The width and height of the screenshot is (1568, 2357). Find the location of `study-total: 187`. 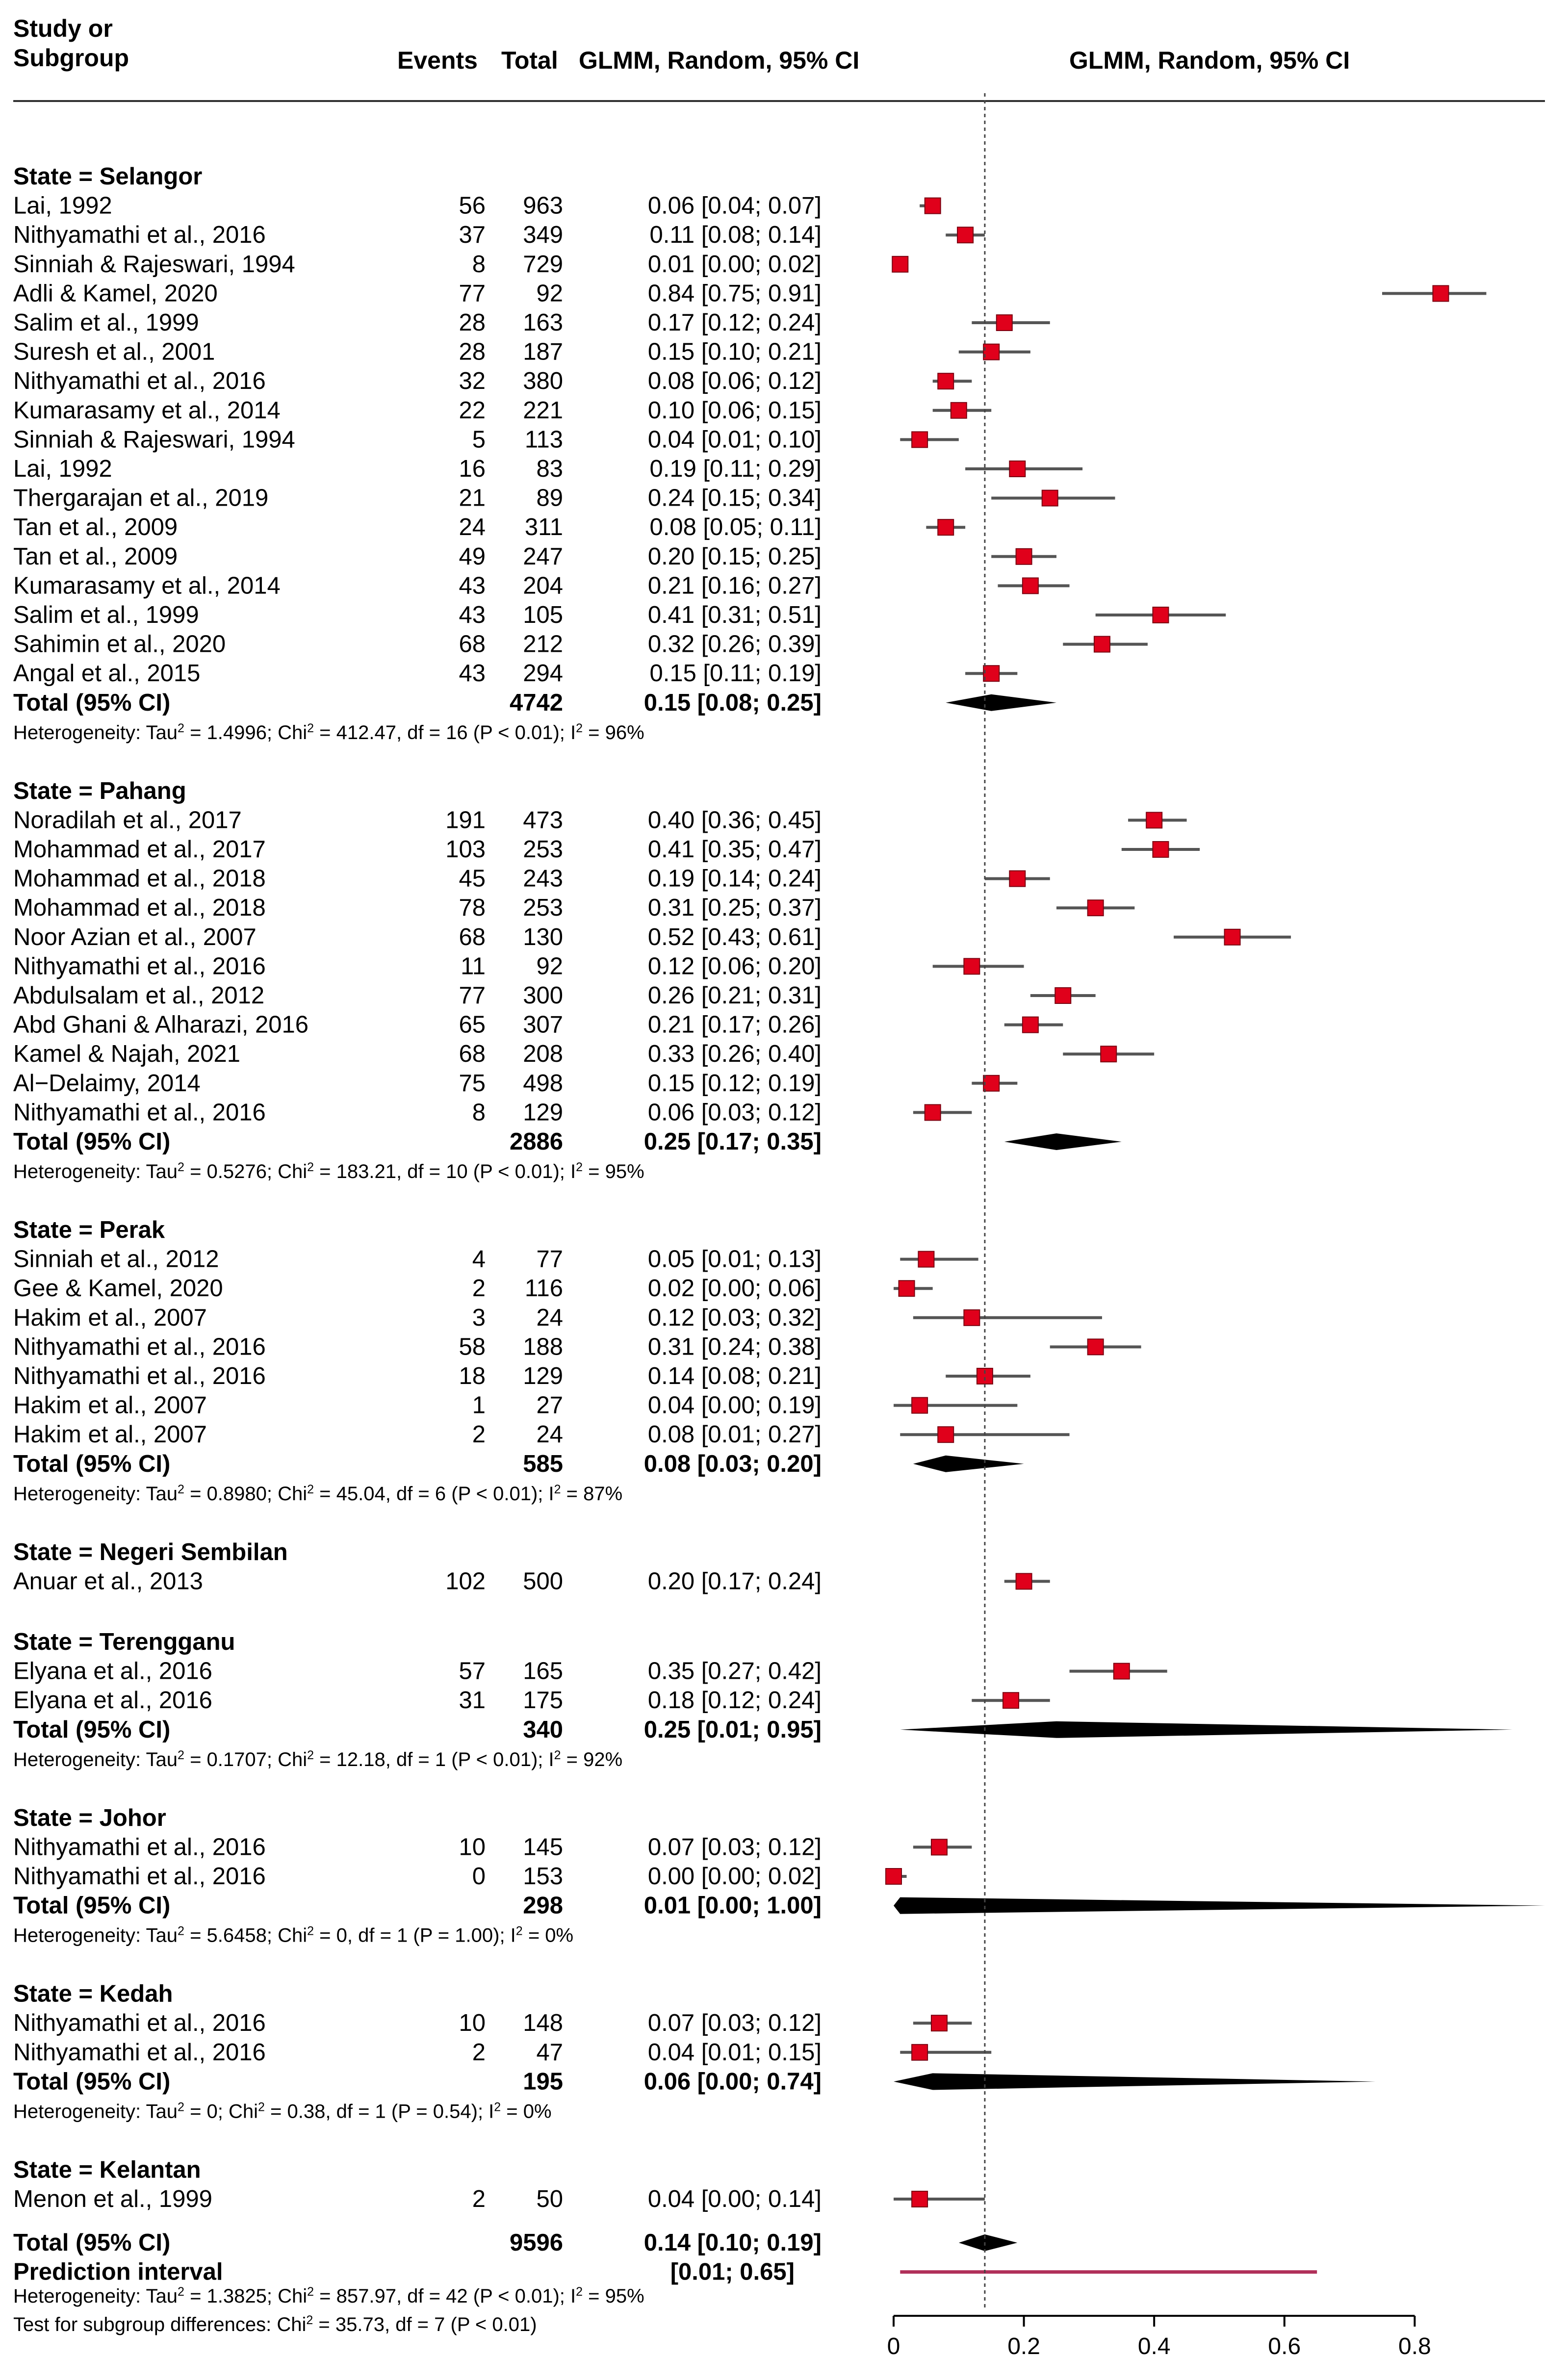

study-total: 187 is located at coordinates (543, 352).